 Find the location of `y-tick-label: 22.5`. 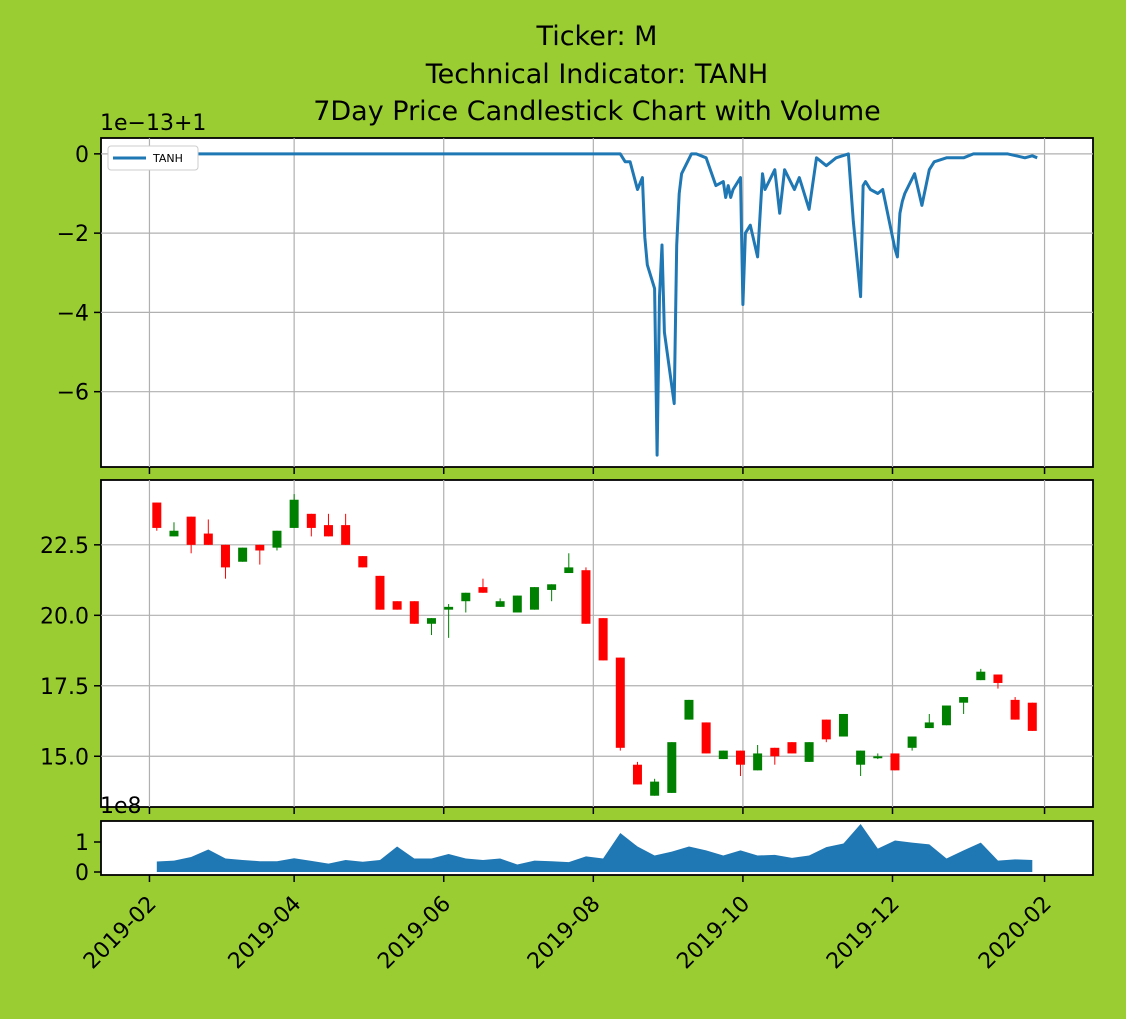

y-tick-label: 22.5 is located at coordinates (64, 546).